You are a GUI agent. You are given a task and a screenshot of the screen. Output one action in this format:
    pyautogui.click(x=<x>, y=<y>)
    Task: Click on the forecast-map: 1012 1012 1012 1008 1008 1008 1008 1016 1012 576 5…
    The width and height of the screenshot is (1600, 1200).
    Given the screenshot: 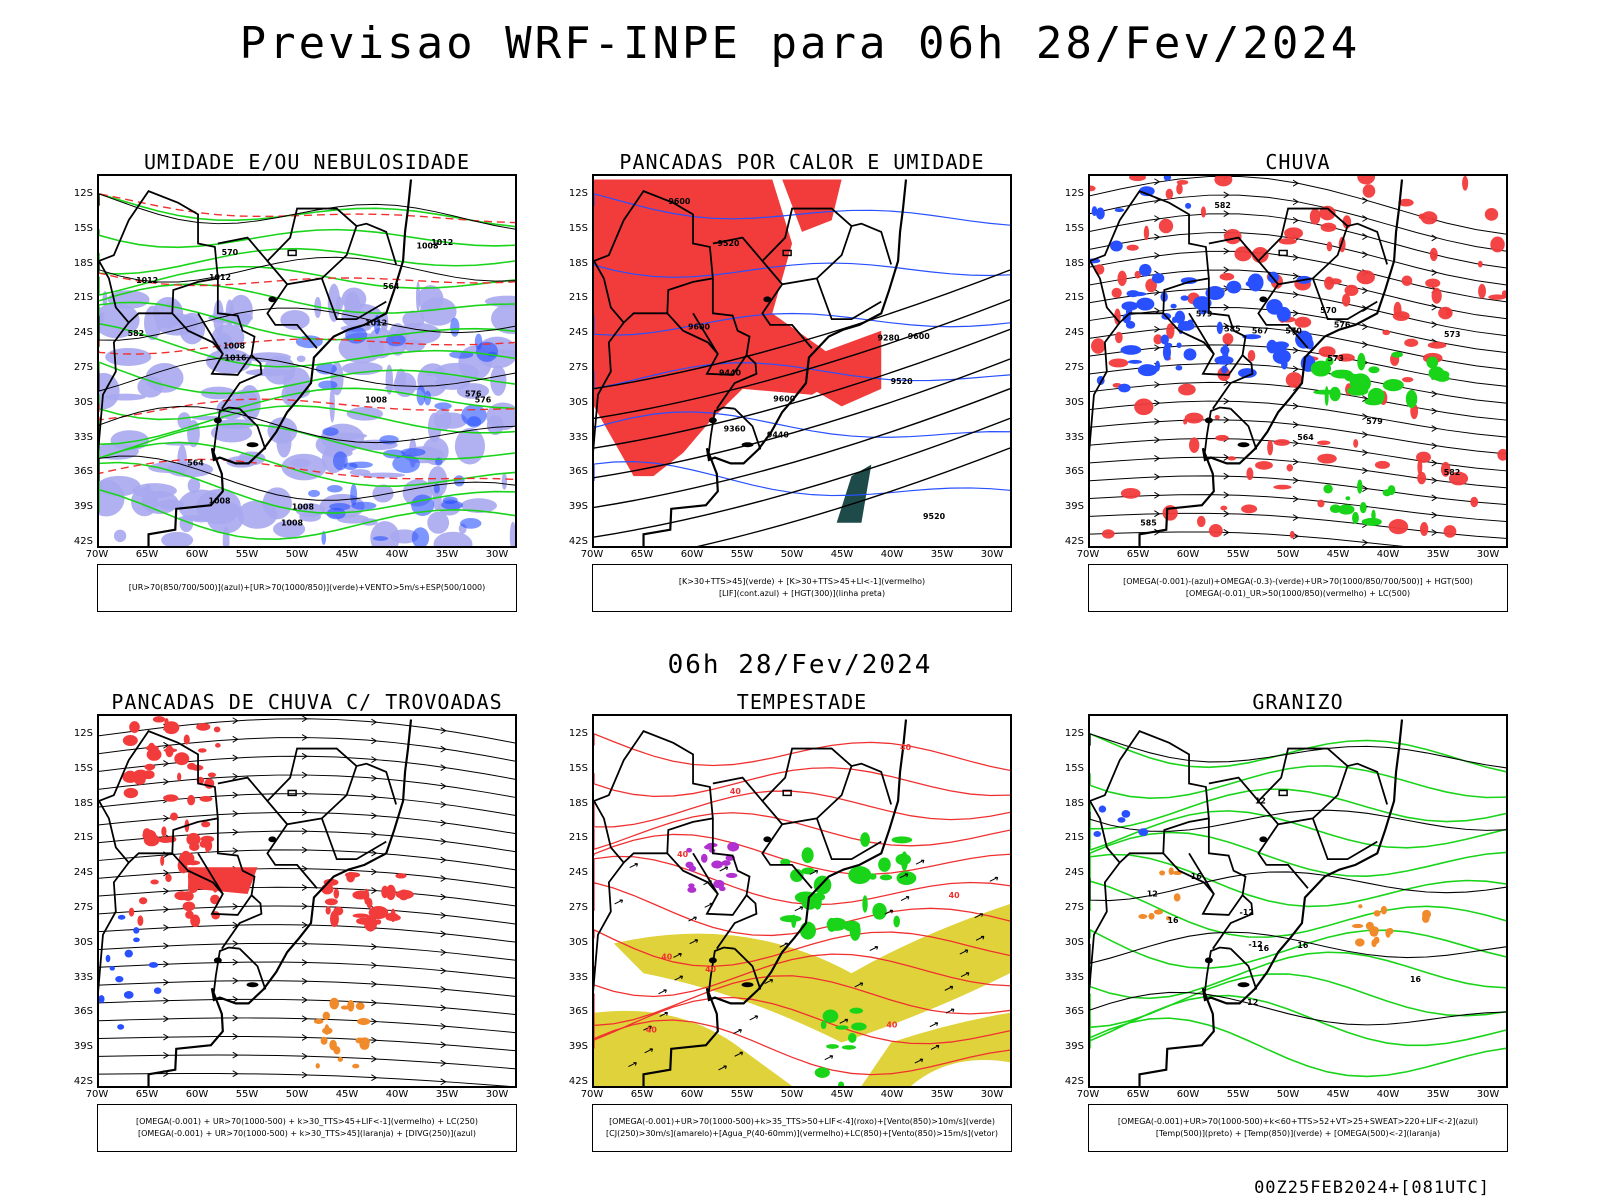 What is the action you would take?
    pyautogui.click(x=307, y=361)
    